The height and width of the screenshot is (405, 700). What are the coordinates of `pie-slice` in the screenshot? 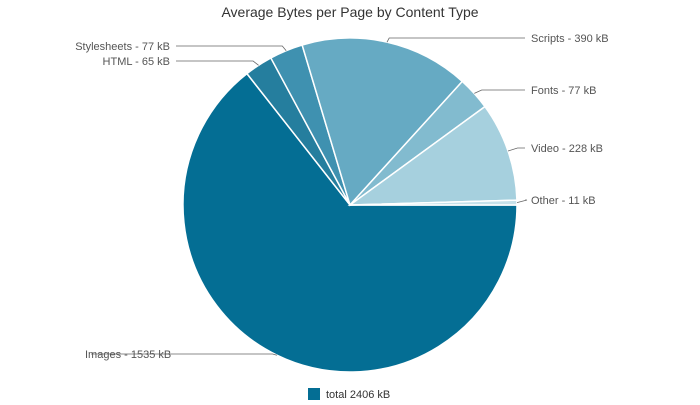 It's located at (433, 202).